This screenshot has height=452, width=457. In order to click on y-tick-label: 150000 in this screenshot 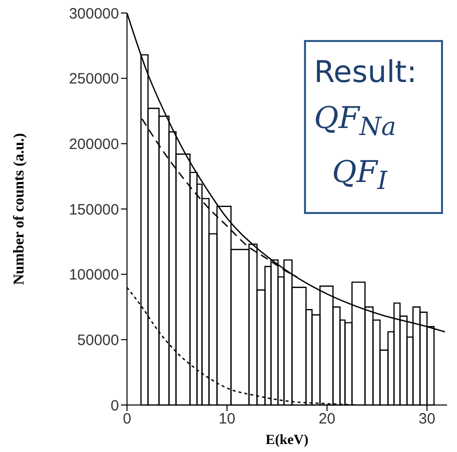, I will do `click(93, 209)`.